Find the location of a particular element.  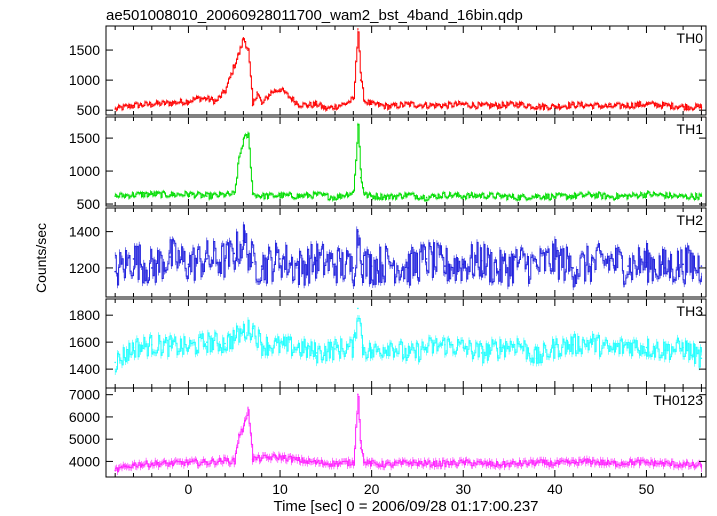

y-tick-label: 4000 is located at coordinates (84, 461).